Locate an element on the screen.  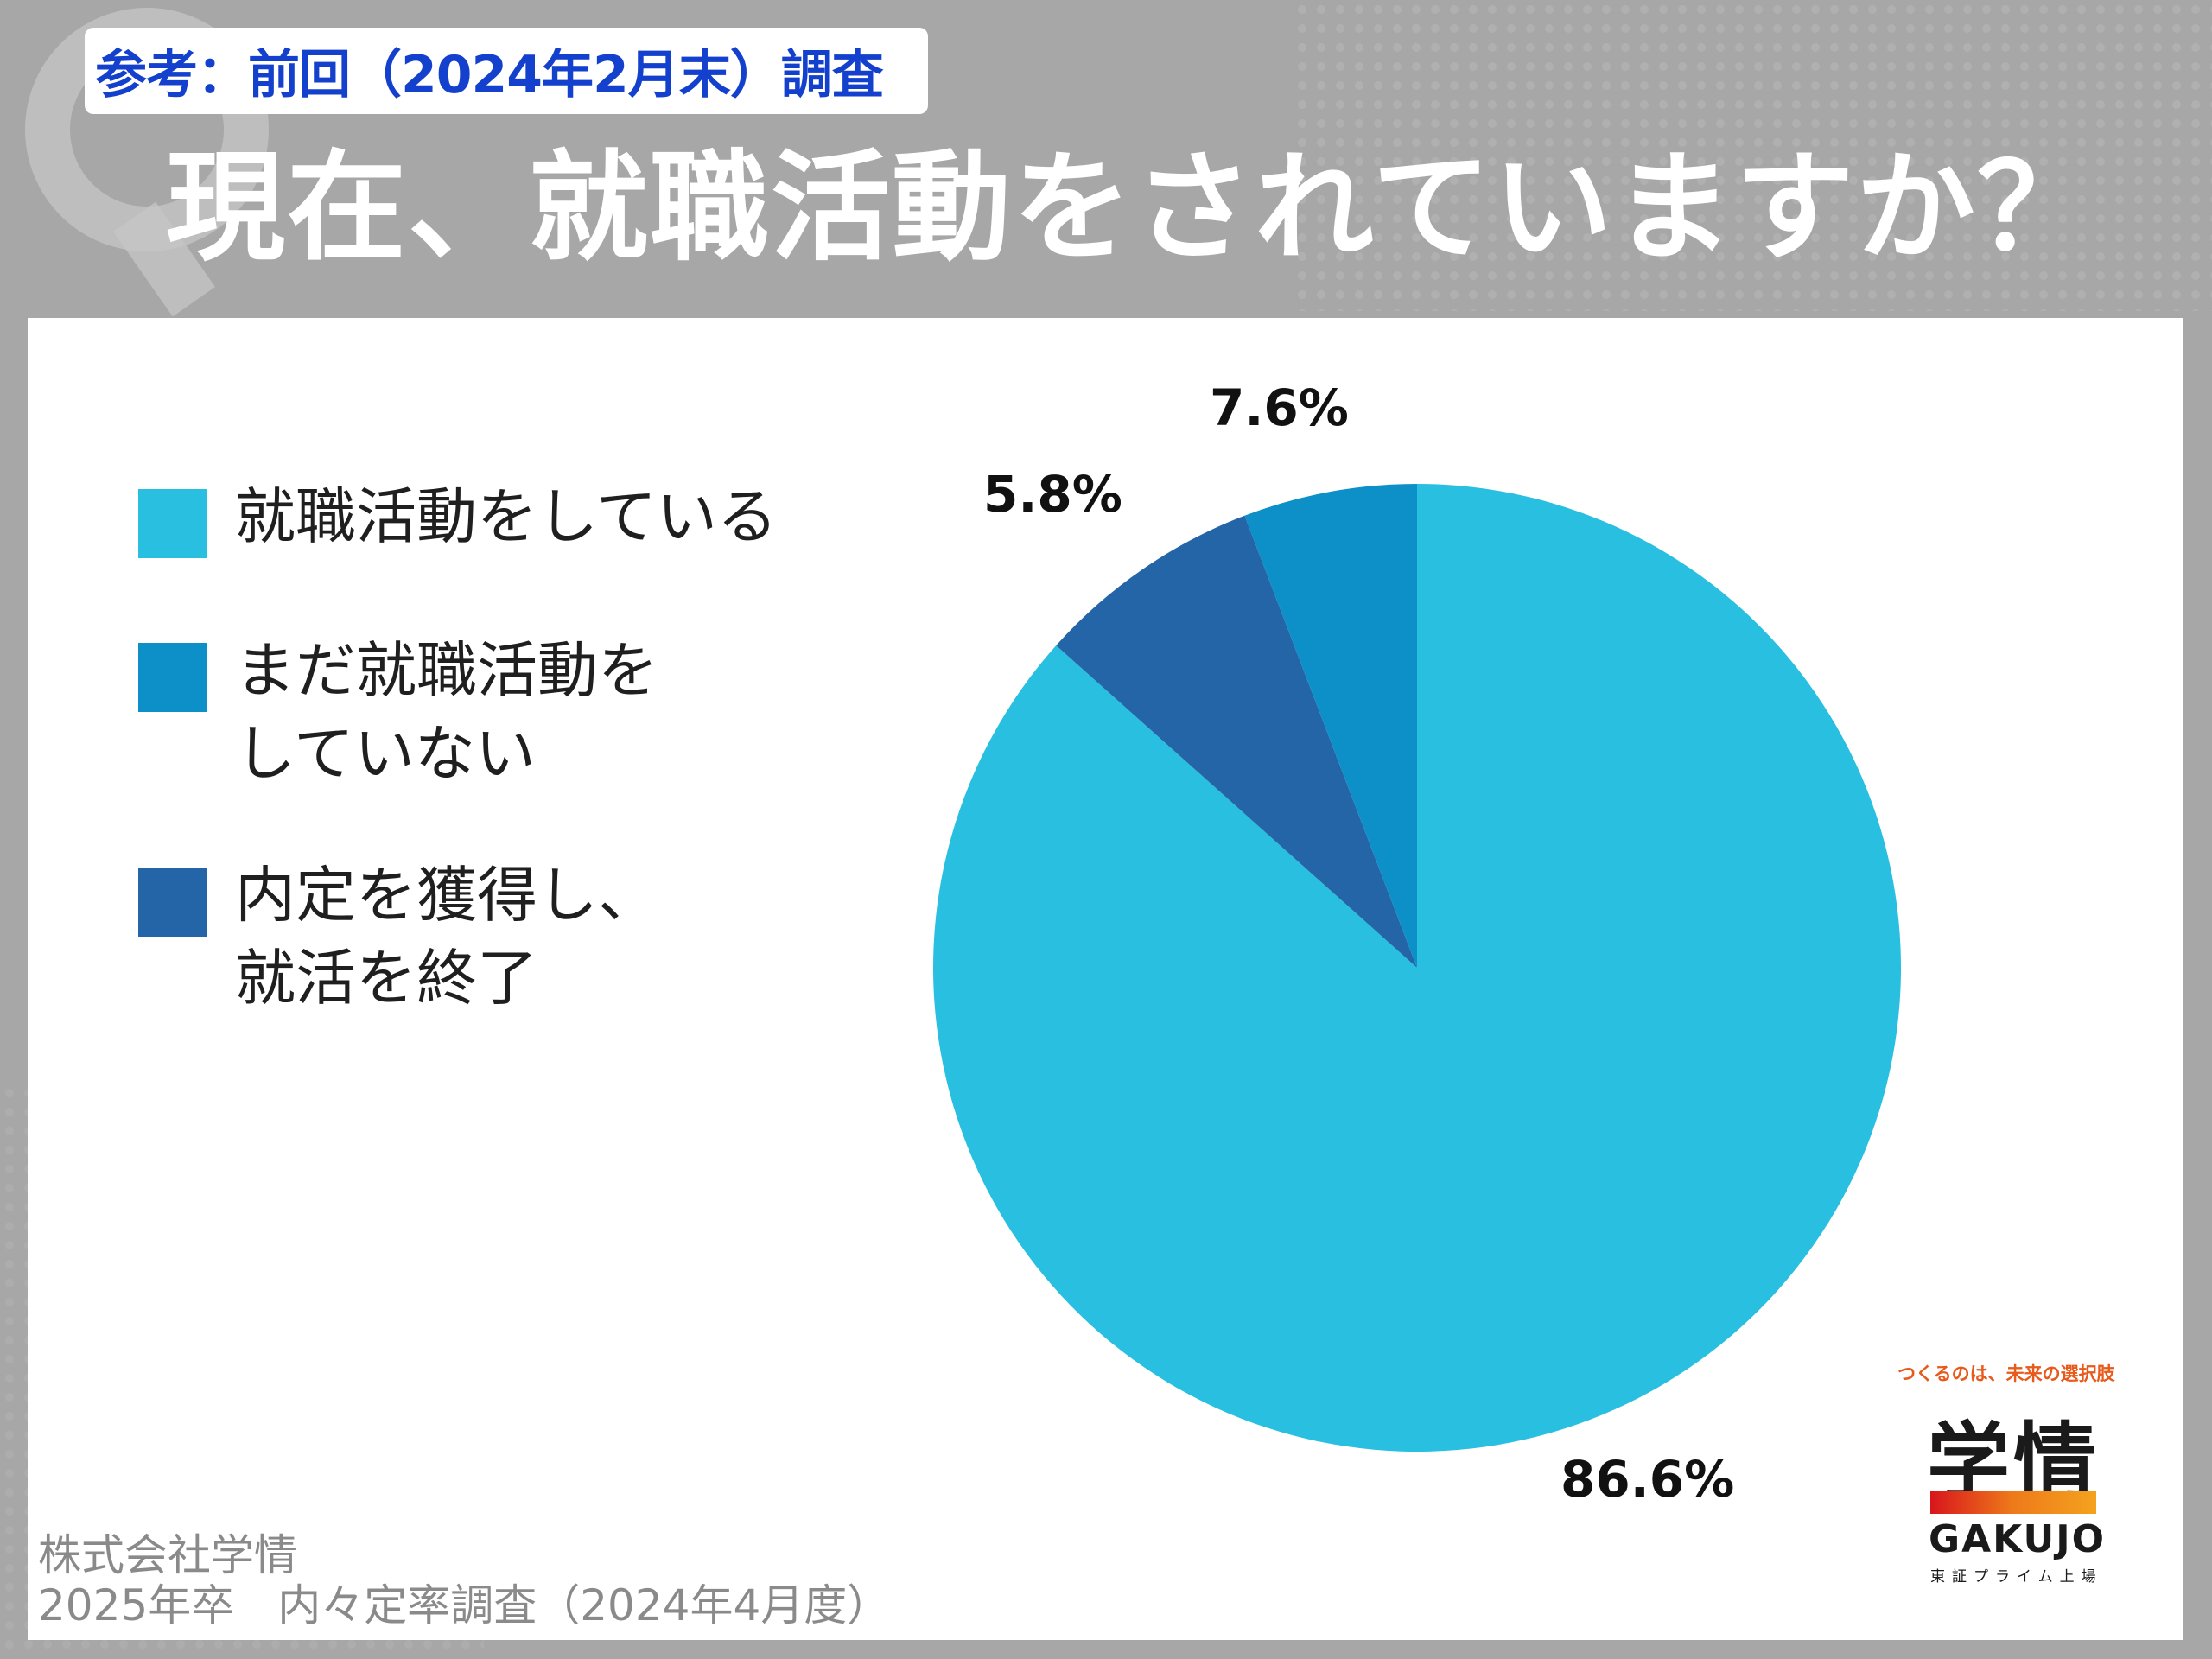
logo-subtitle: 東証プライム上場 is located at coordinates (2016, 1577).